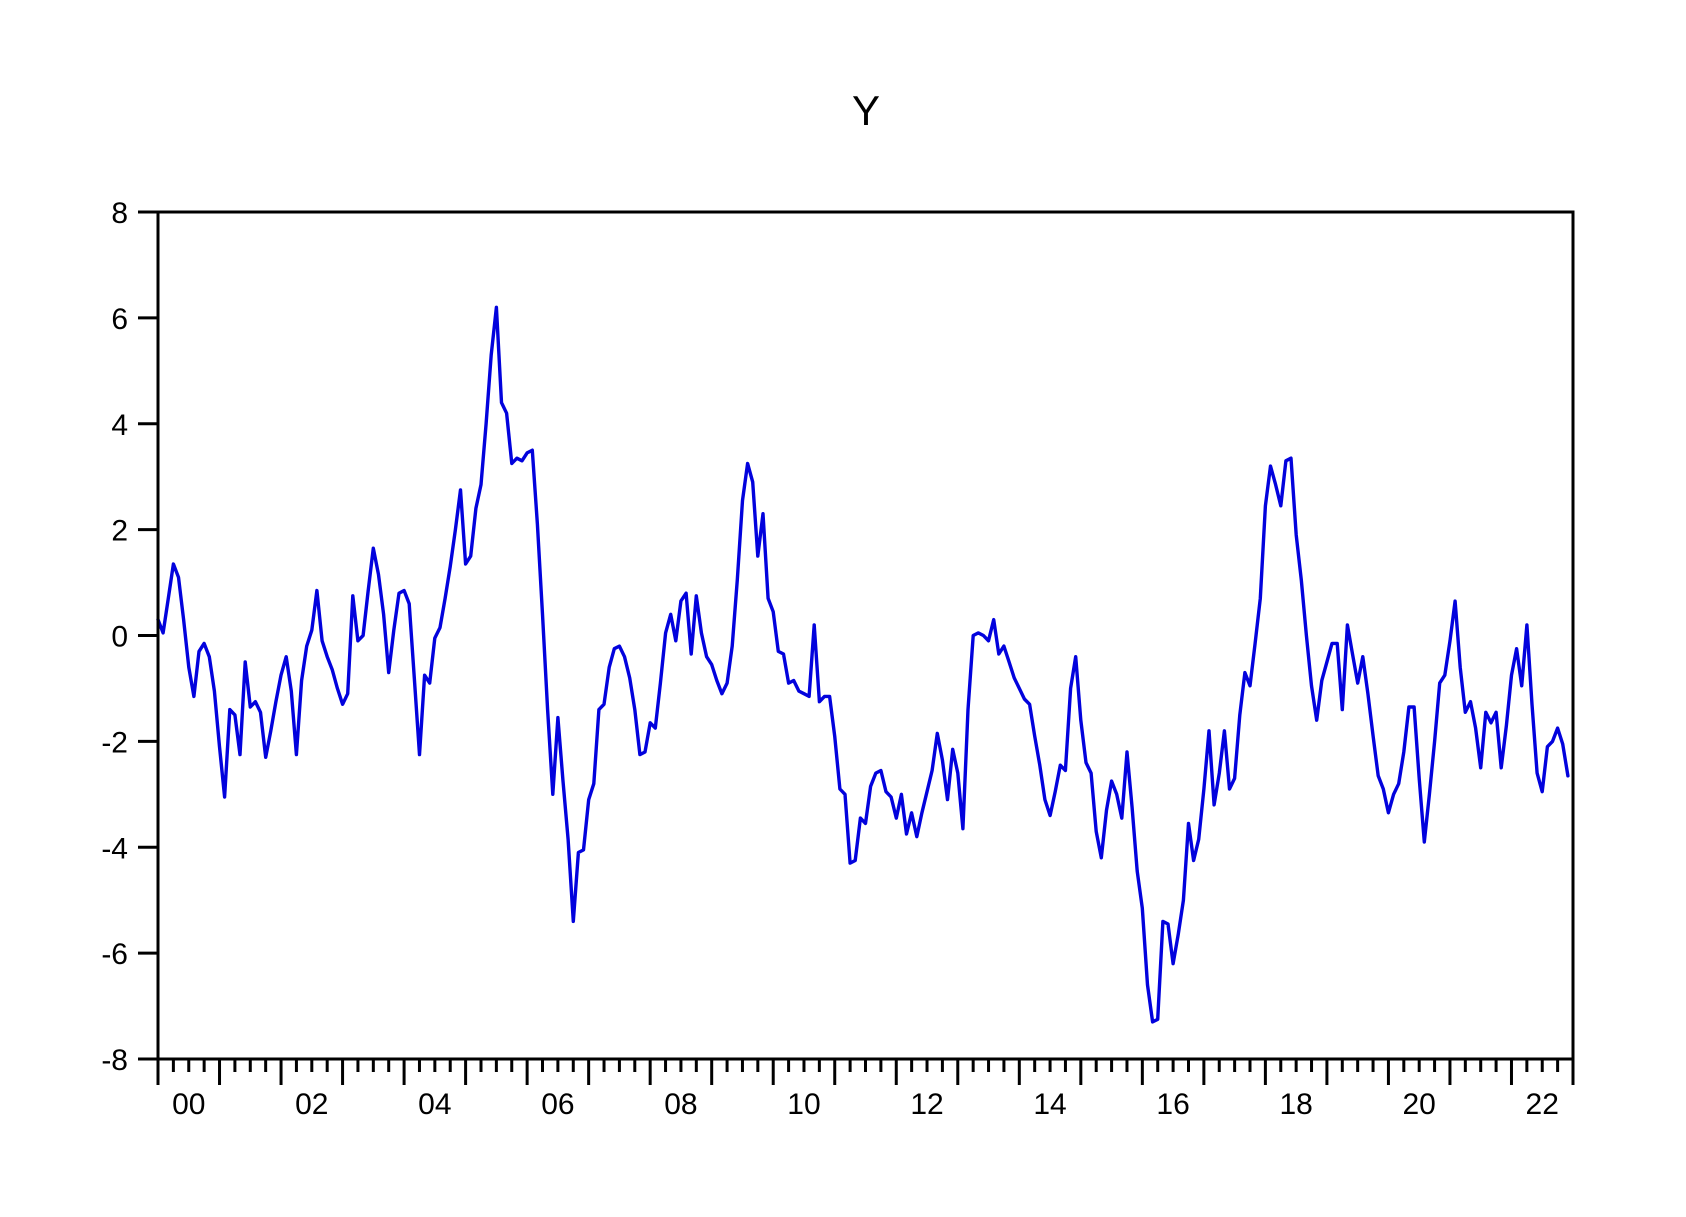  Describe the element at coordinates (680, 1104) in the screenshot. I see `x-axis-tick-label: 08` at that location.